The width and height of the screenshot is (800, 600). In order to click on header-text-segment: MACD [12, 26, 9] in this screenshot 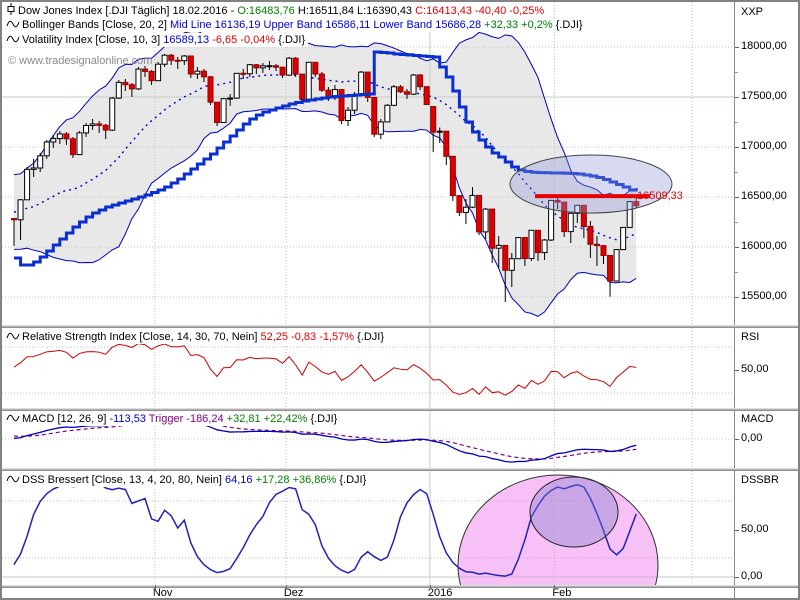, I will do `click(66, 419)`.